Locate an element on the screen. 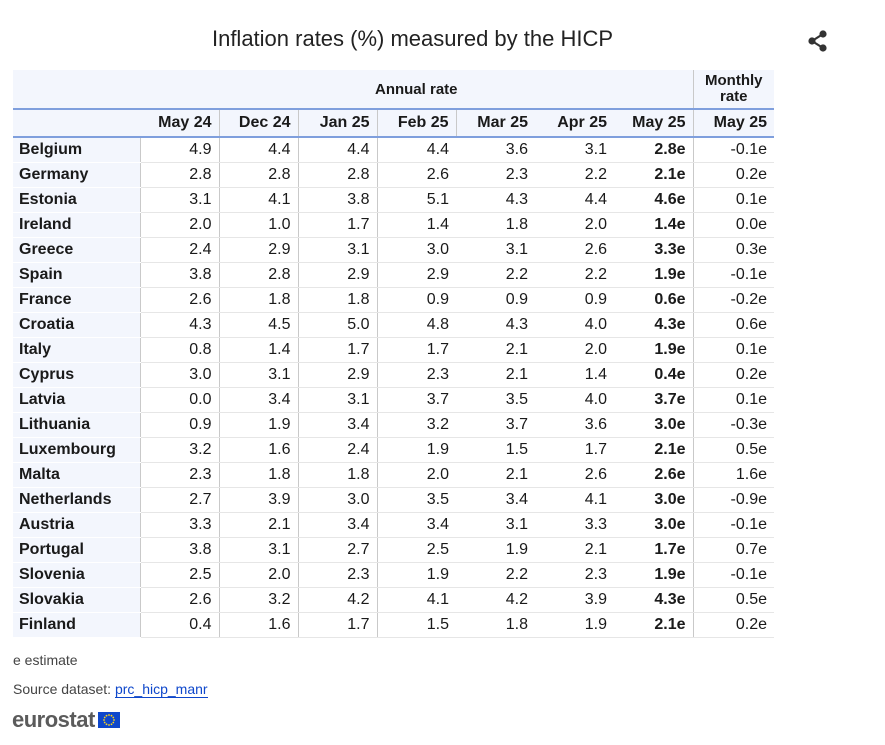 The image size is (885, 745). country-label: Finland is located at coordinates (76, 625).